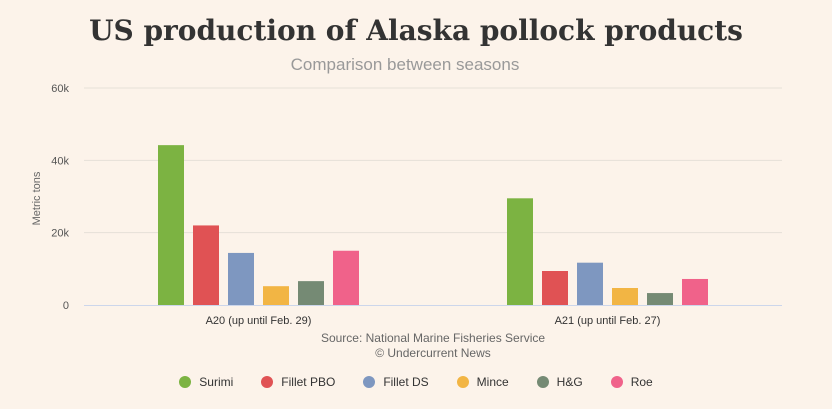 The width and height of the screenshot is (832, 409). I want to click on chart-title: US production of Alaska pollock products, so click(416, 30).